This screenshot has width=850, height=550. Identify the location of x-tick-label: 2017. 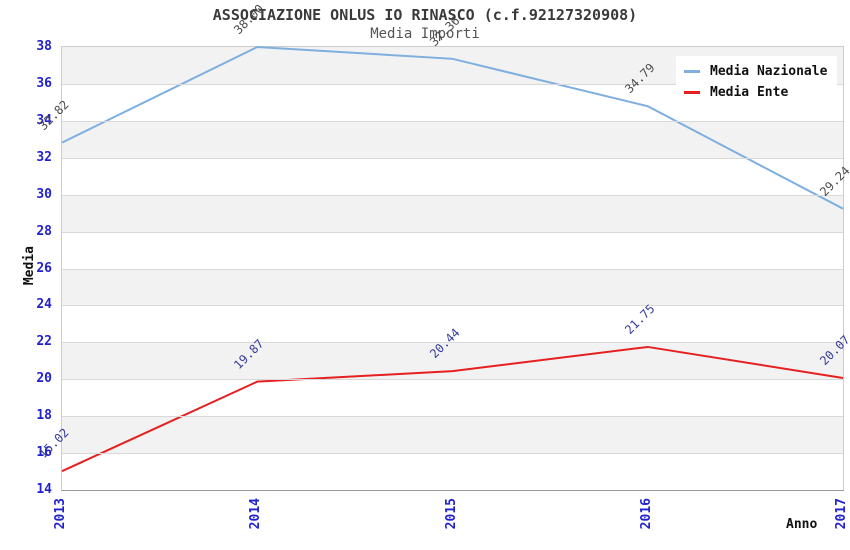
(841, 514).